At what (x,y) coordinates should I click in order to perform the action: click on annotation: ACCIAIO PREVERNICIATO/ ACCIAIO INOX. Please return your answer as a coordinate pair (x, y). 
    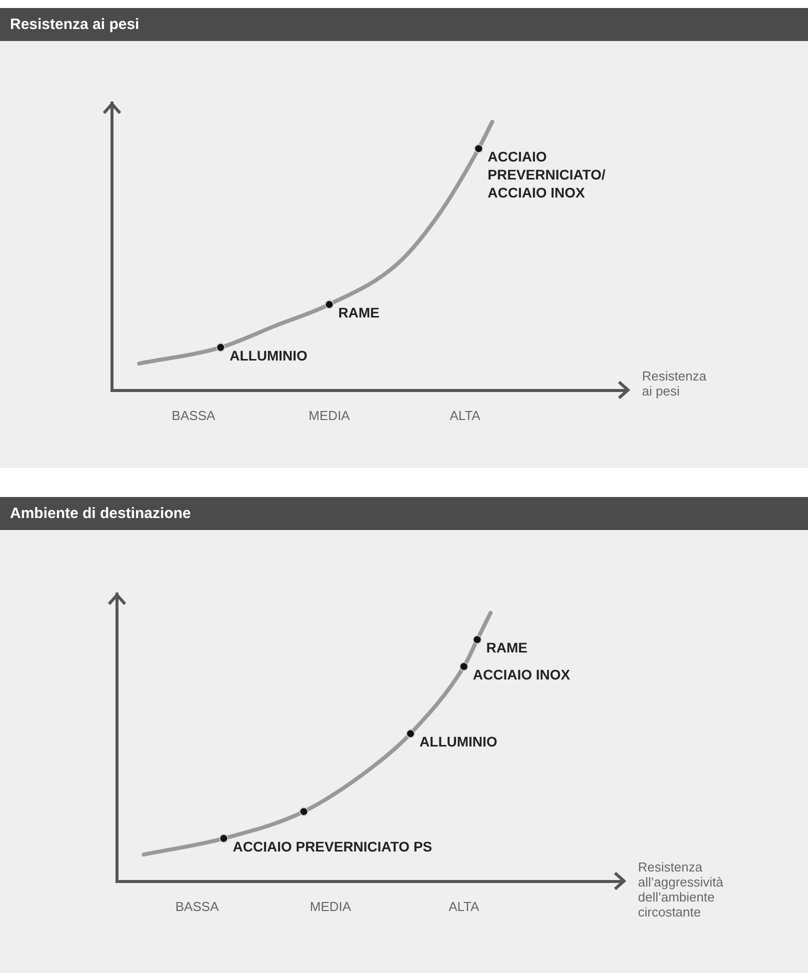
    Looking at the image, I should click on (547, 174).